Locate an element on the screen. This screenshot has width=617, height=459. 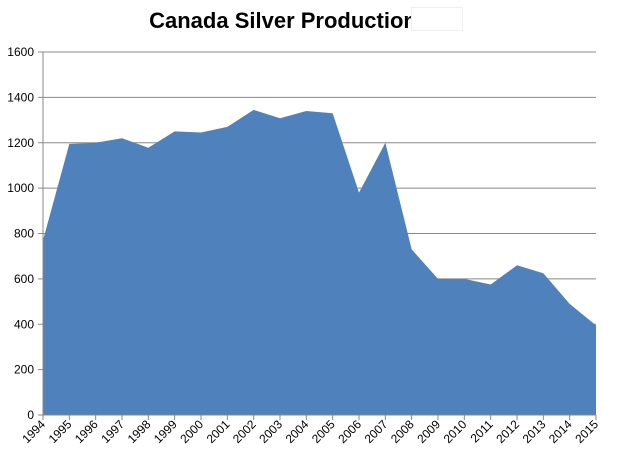
x-tick-label: 2002 is located at coordinates (244, 431).